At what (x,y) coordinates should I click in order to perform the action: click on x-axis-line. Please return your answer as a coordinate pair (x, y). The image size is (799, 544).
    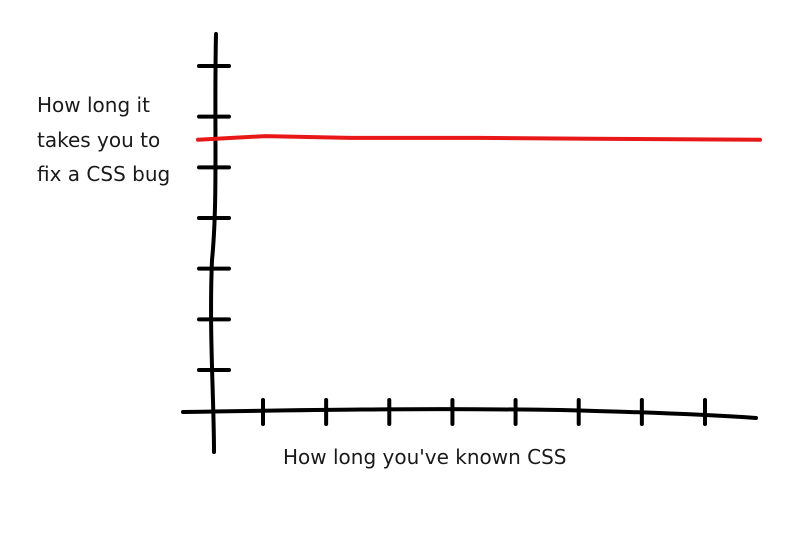
    Looking at the image, I should click on (469, 413).